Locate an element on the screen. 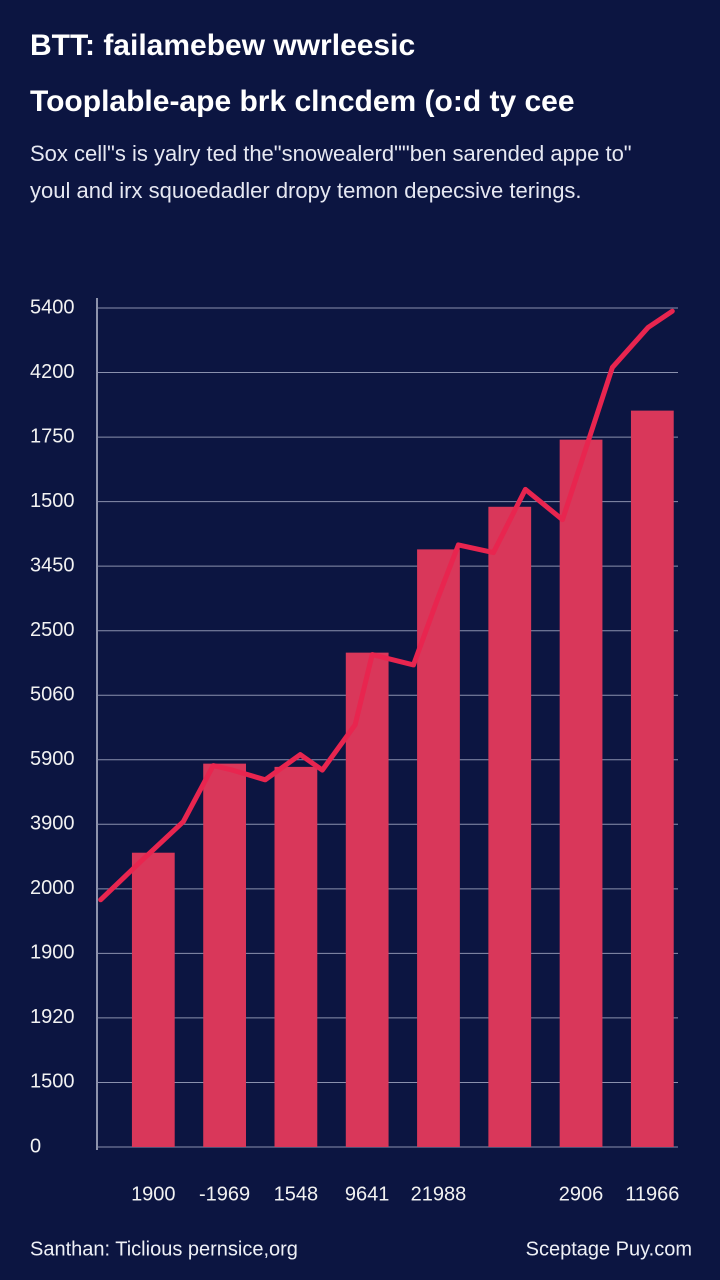 The width and height of the screenshot is (720, 1280). y-tick-label: 1900 is located at coordinates (52, 953).